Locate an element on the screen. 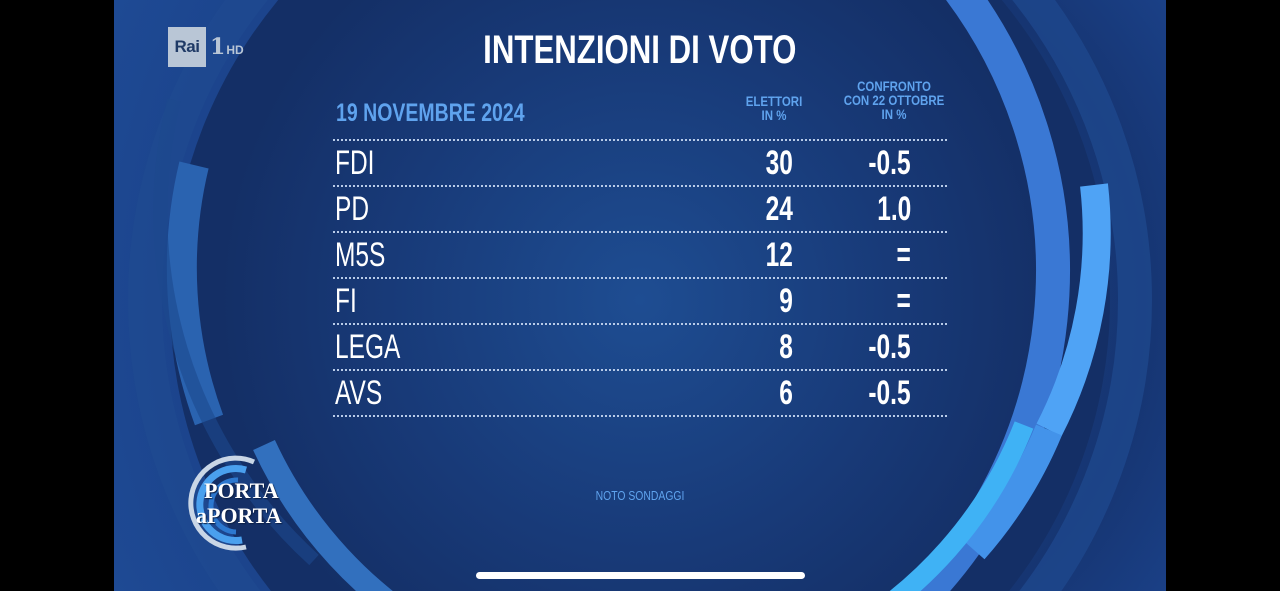 This screenshot has width=1280, height=591. party-percent: 30 is located at coordinates (779, 163).